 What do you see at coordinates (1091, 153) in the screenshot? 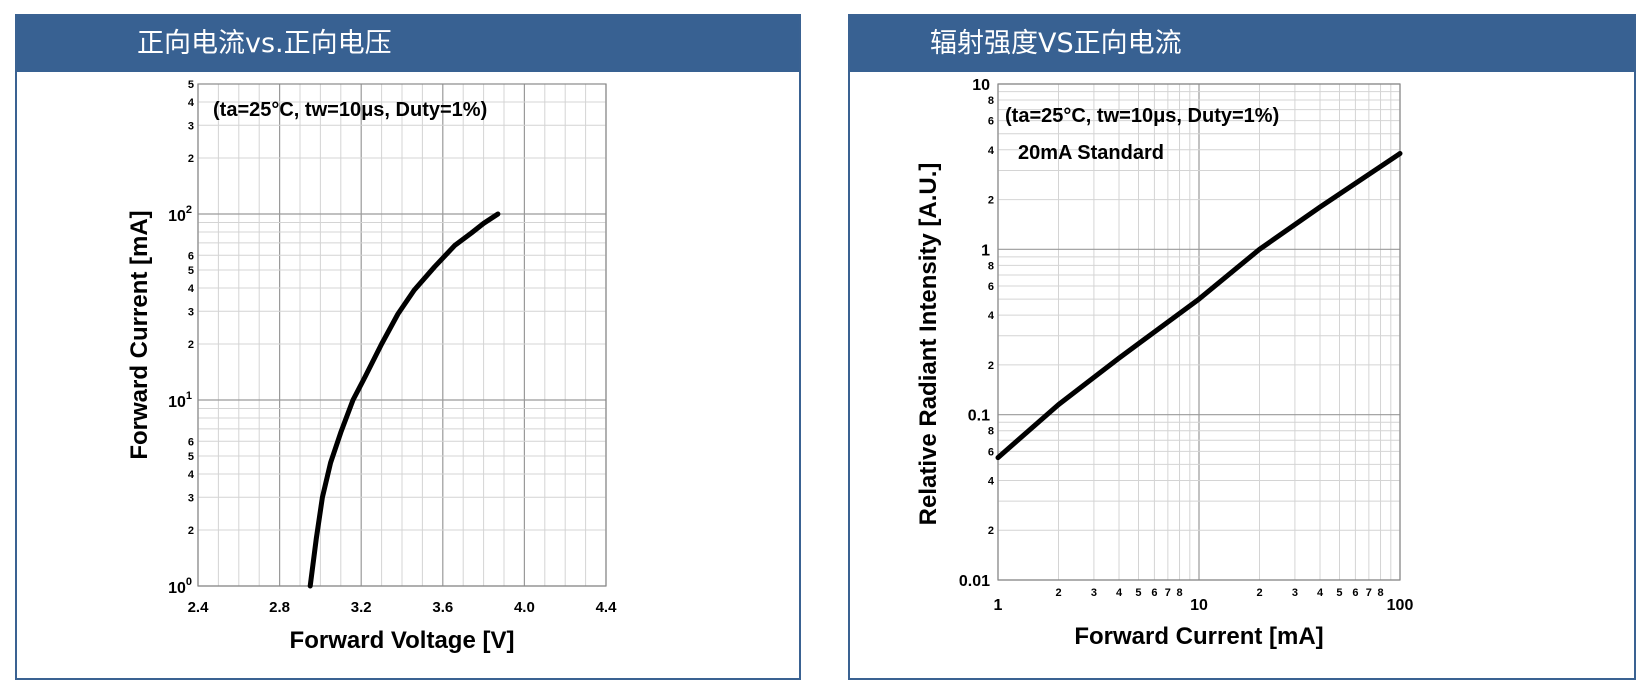
I see `chart-annotation-standard: 20mA Standard` at bounding box center [1091, 153].